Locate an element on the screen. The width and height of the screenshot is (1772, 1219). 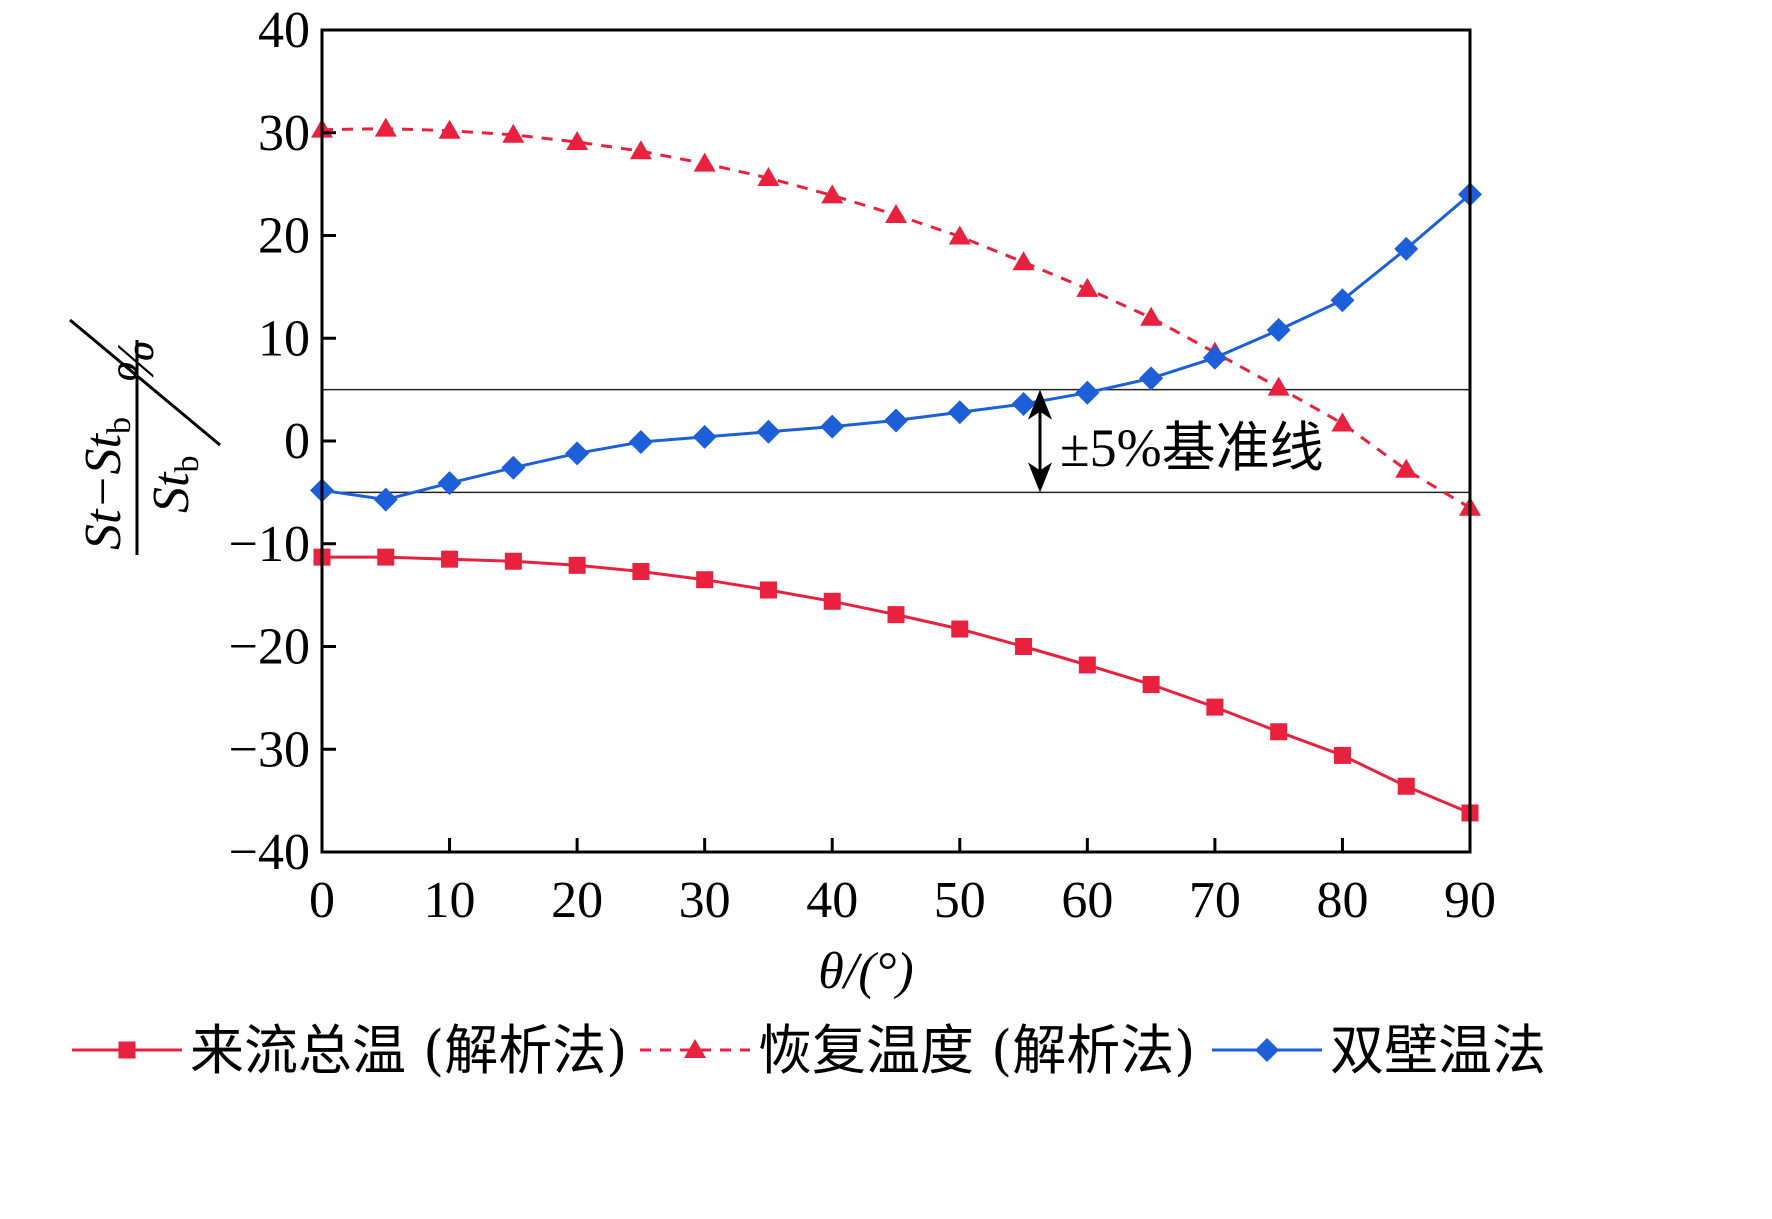
x-tick-label: 50 is located at coordinates (960, 900).